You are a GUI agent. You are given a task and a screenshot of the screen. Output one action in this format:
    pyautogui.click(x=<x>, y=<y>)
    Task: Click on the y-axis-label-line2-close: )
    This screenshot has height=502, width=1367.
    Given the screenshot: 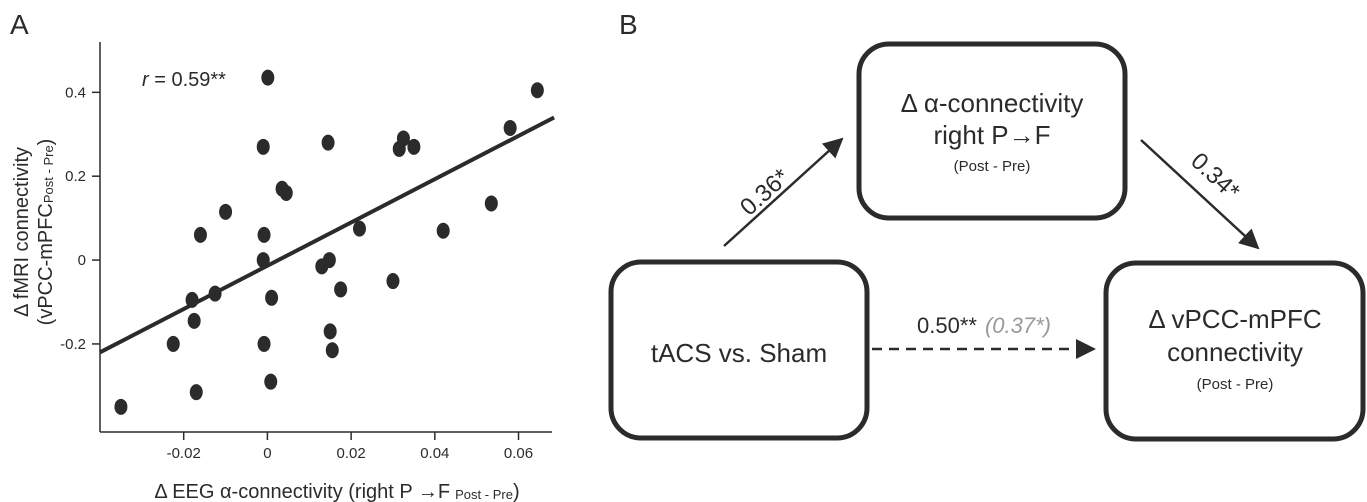 What is the action you would take?
    pyautogui.click(x=46, y=142)
    